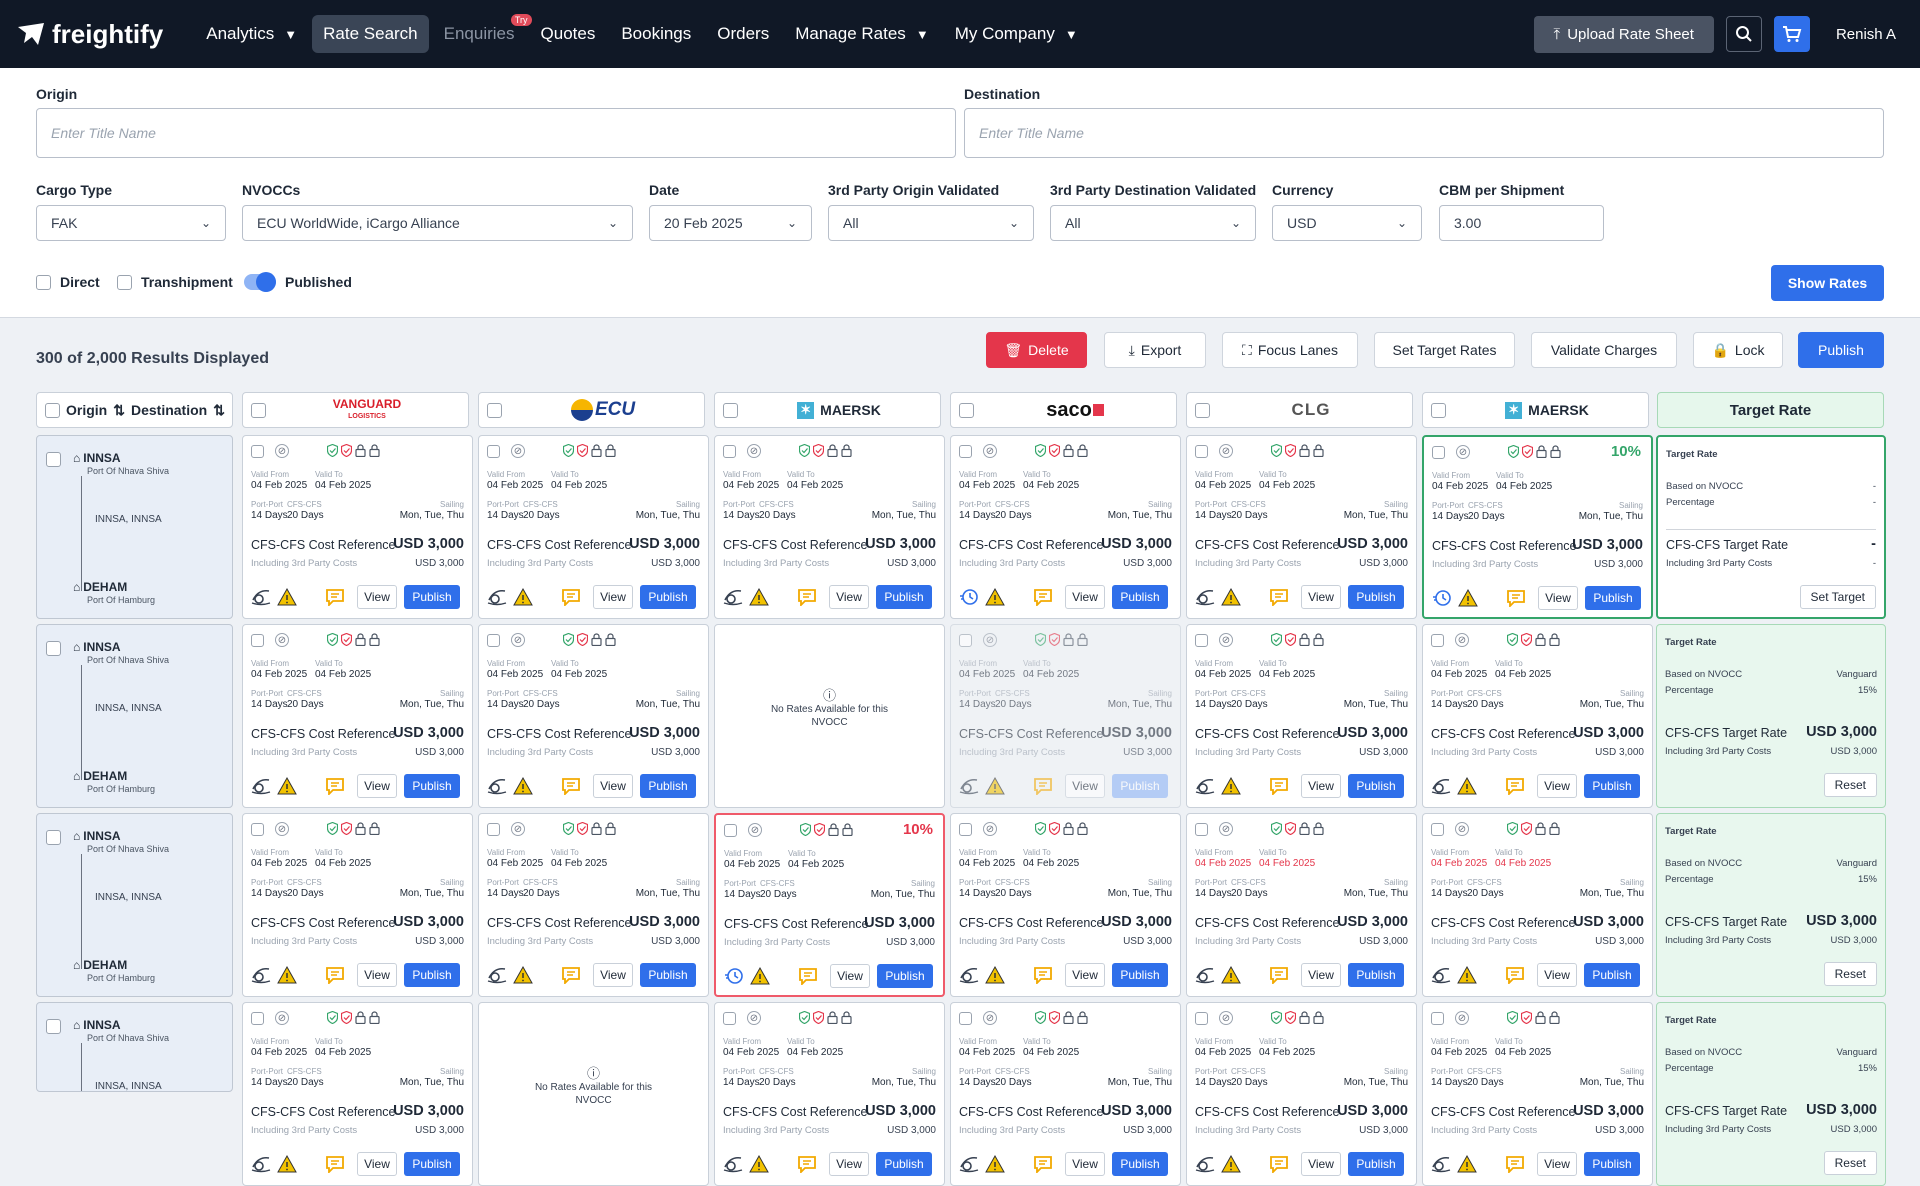  Describe the element at coordinates (482, 33) in the screenshot. I see `nav-enquiries: Enquiries Try` at that location.